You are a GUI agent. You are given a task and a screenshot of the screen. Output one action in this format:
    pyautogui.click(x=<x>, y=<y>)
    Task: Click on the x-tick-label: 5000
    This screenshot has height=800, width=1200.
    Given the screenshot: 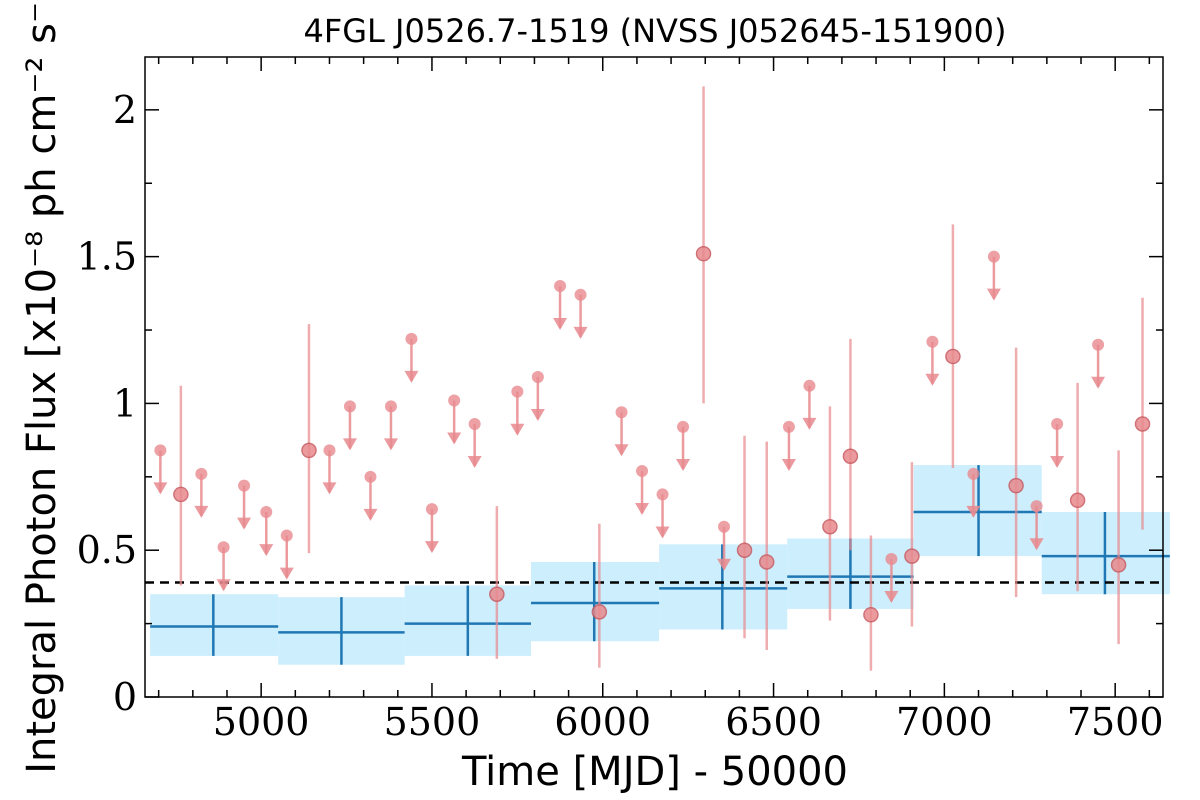 What is the action you would take?
    pyautogui.click(x=261, y=722)
    